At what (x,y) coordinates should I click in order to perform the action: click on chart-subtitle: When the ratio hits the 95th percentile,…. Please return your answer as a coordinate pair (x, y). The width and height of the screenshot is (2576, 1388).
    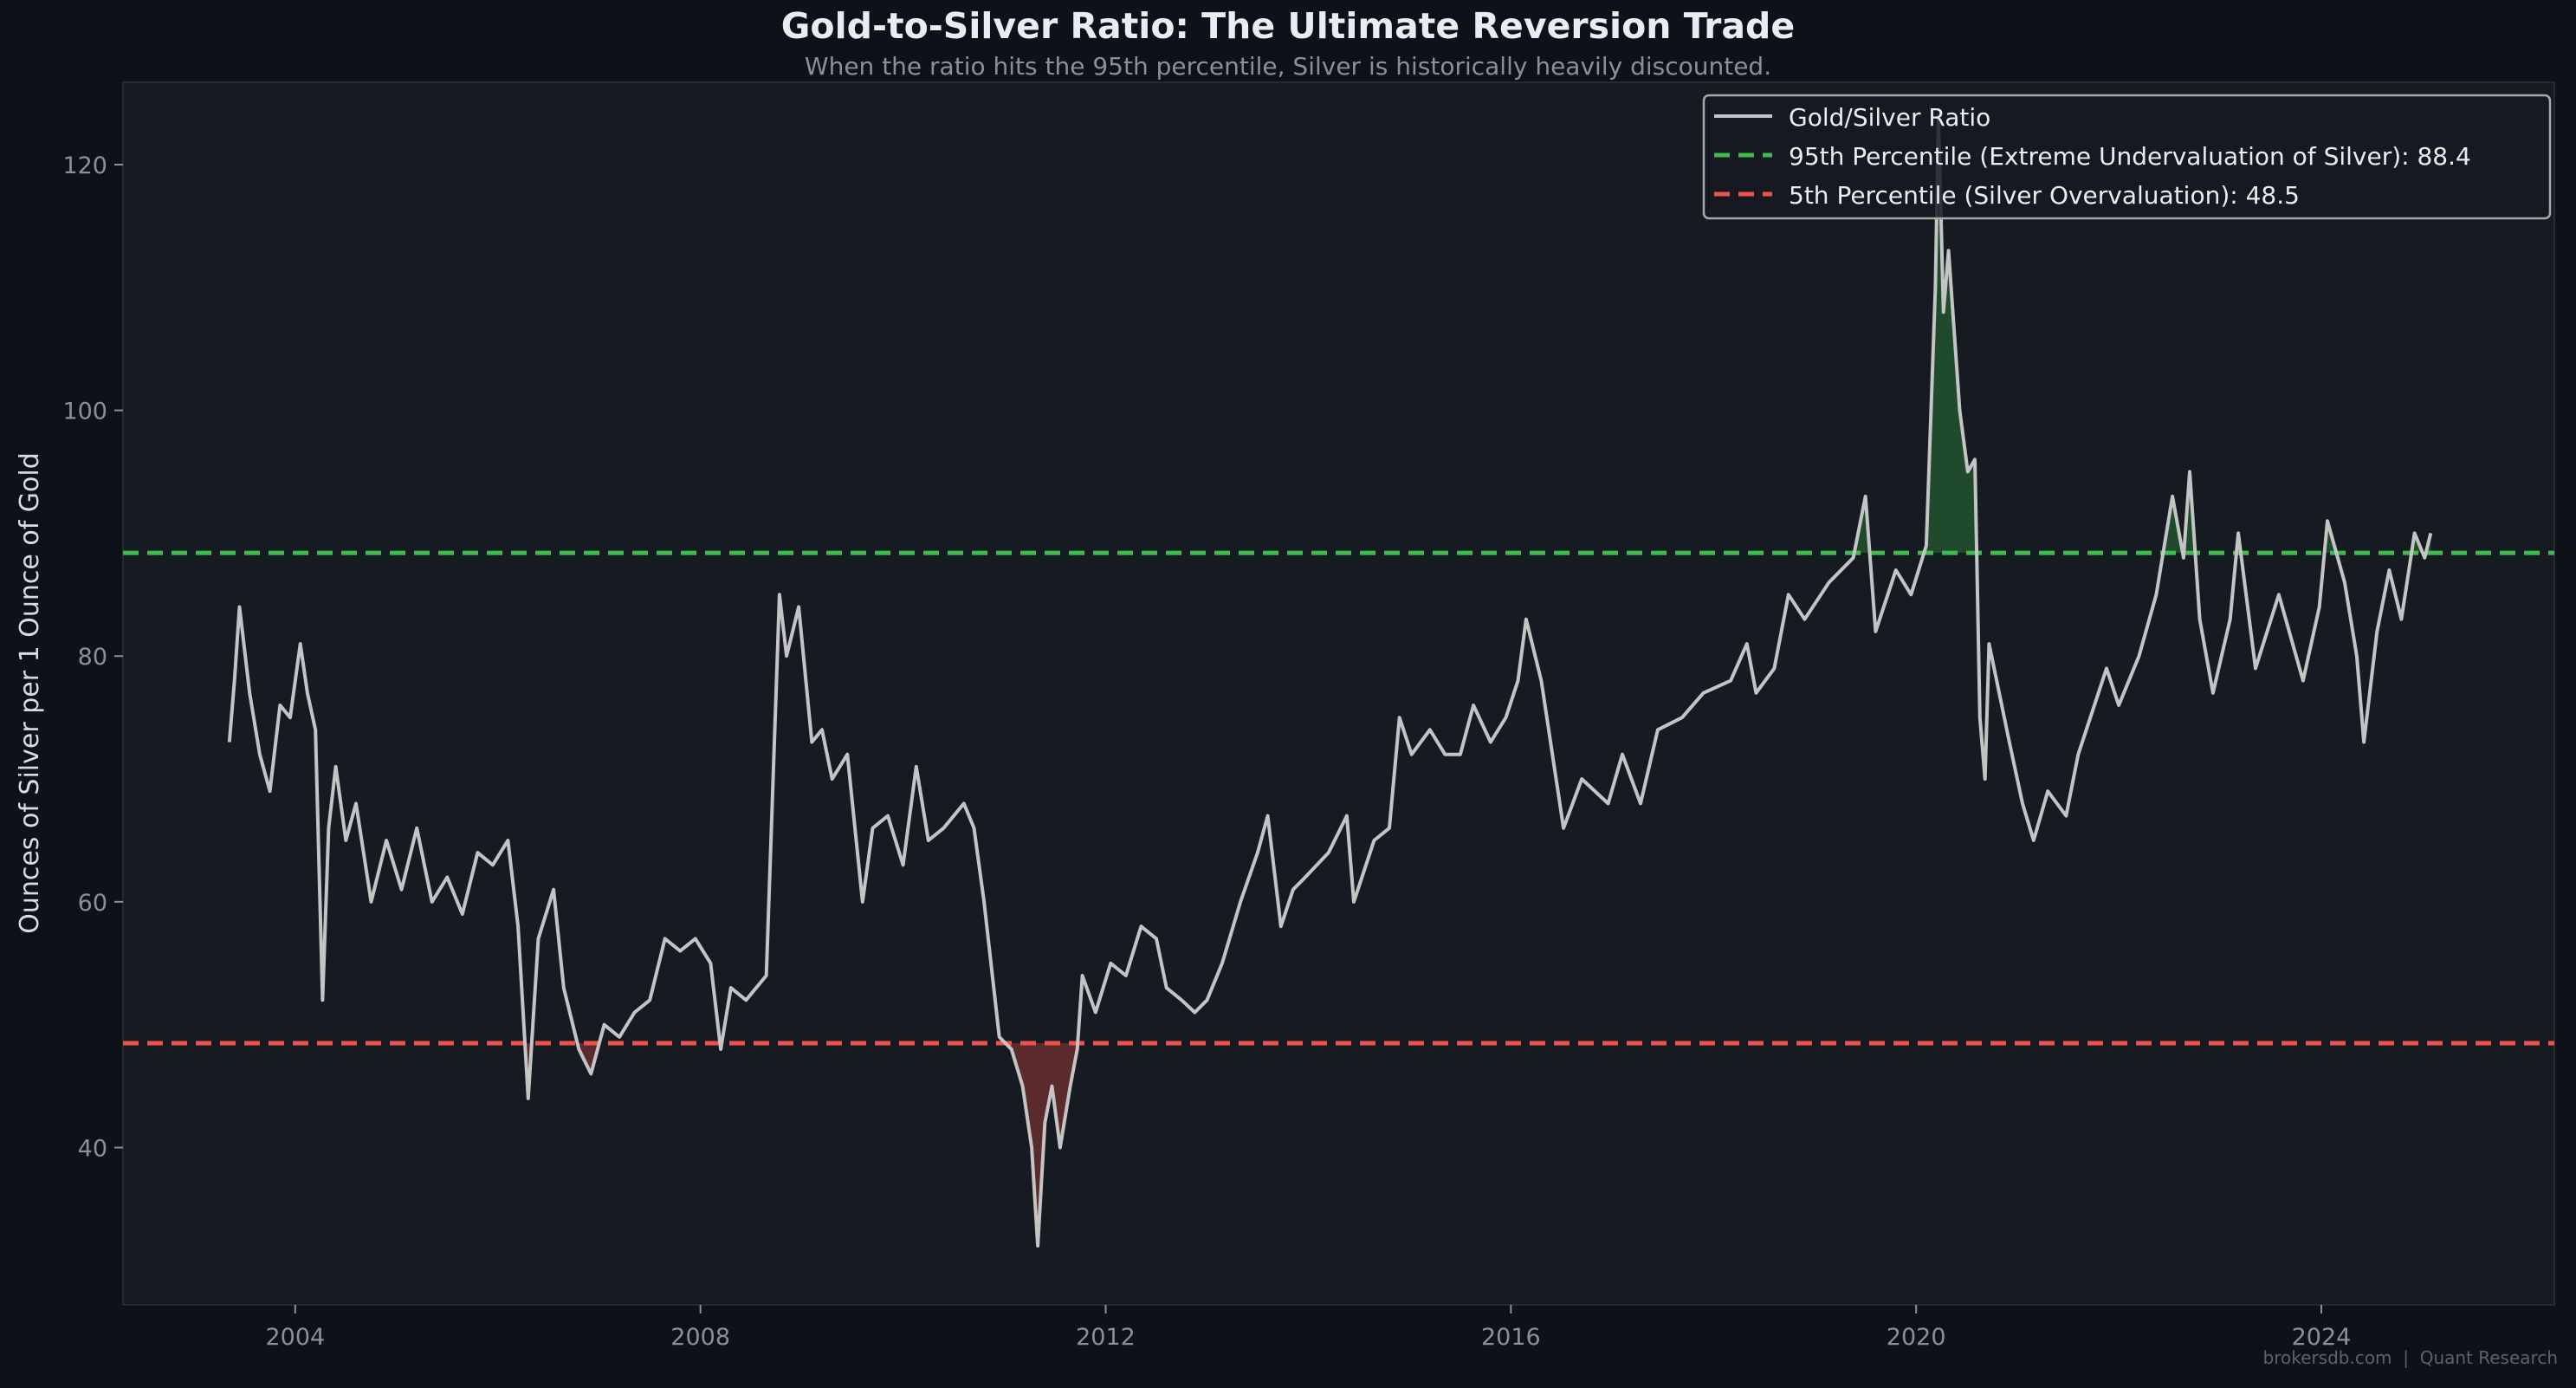
    Looking at the image, I should click on (1288, 66).